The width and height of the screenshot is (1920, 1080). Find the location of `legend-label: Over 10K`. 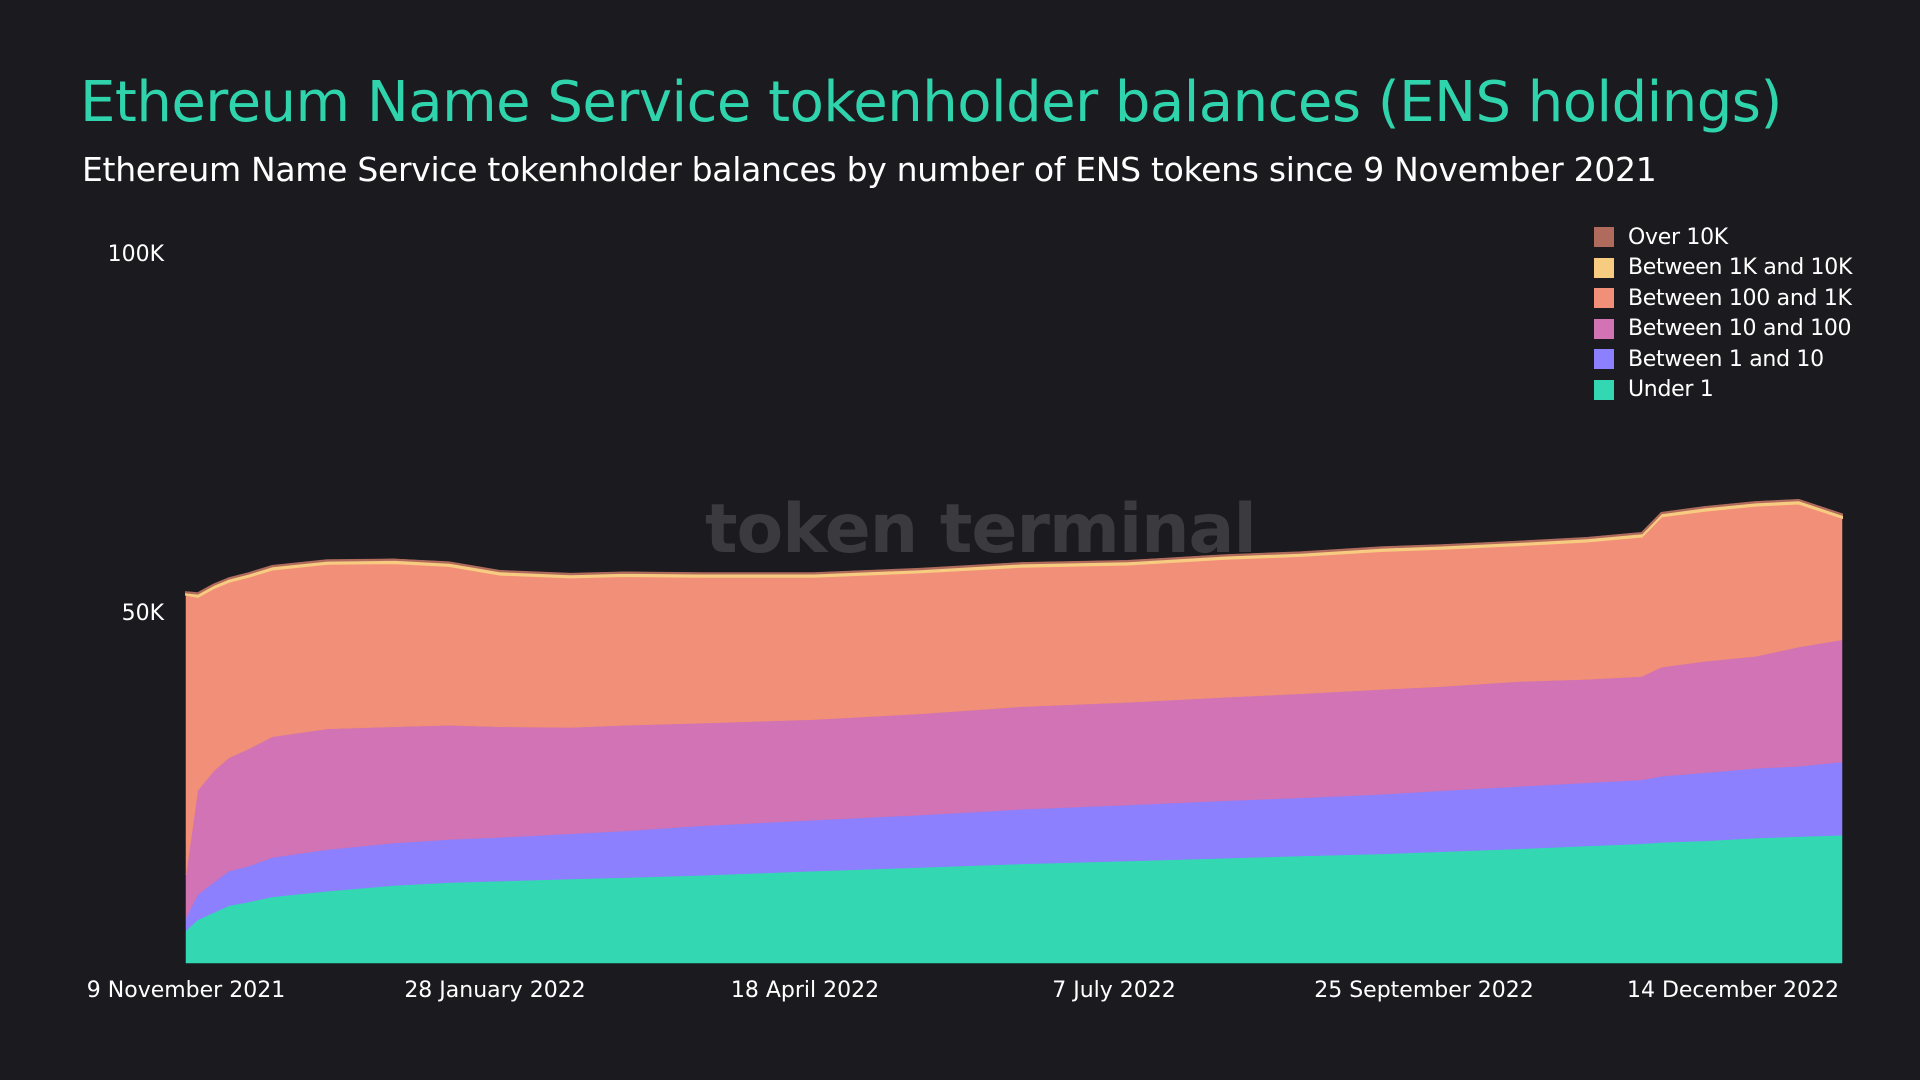

legend-label: Over 10K is located at coordinates (1678, 237).